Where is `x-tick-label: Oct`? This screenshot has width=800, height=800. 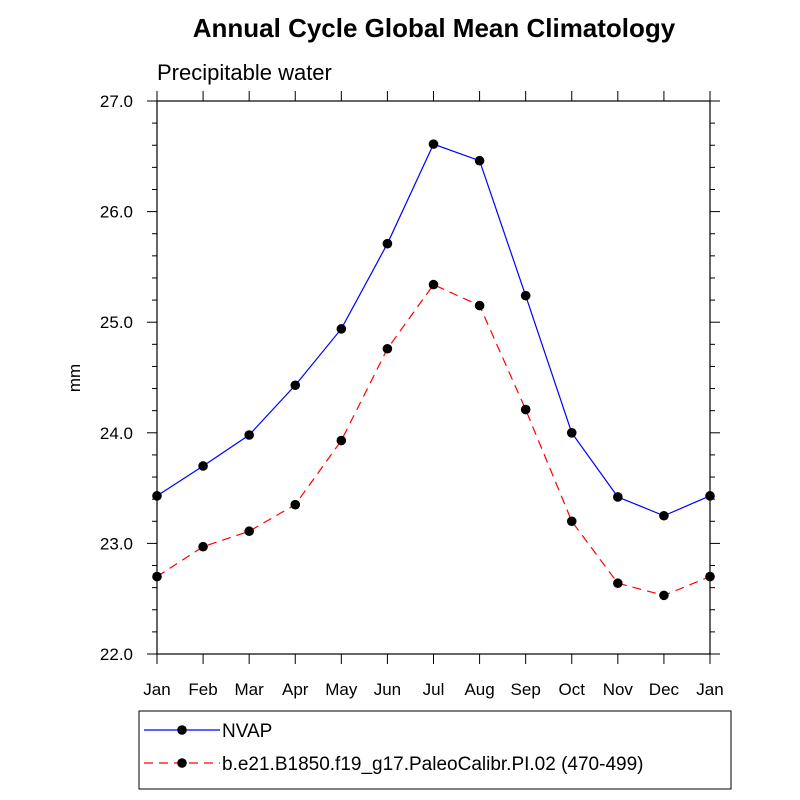 x-tick-label: Oct is located at coordinates (572, 689).